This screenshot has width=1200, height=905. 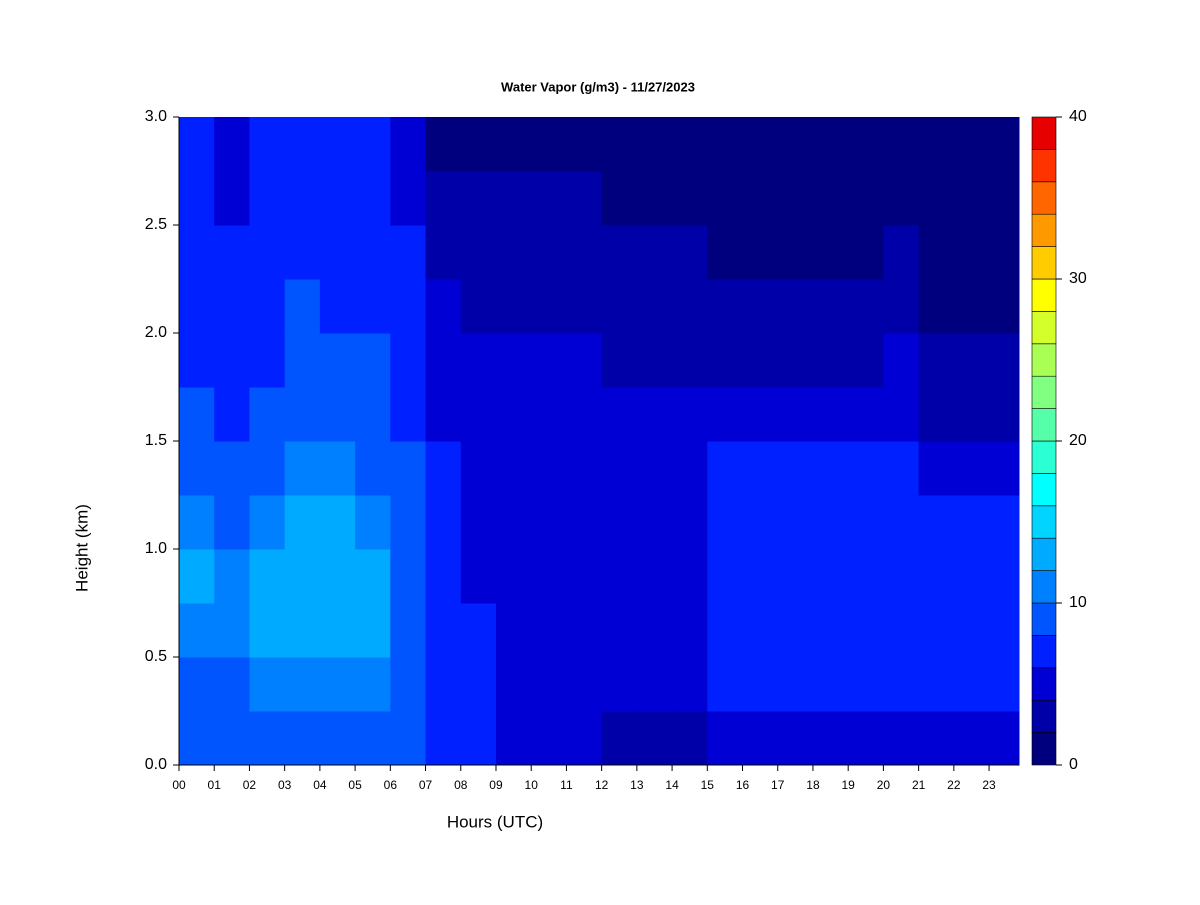 I want to click on x-tick-label: 11, so click(x=566, y=785).